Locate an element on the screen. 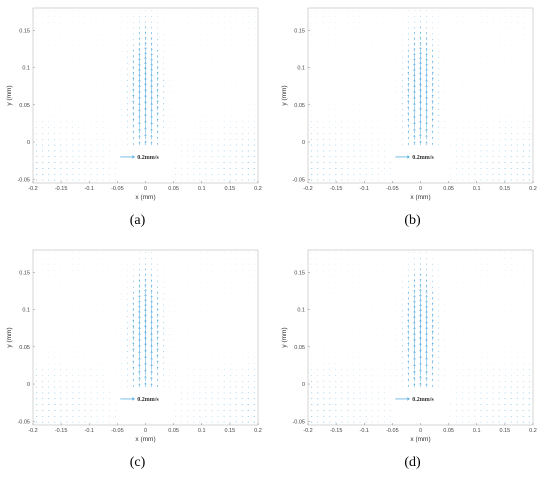 The height and width of the screenshot is (483, 550). x-tick-label: -0.1 is located at coordinates (364, 431).